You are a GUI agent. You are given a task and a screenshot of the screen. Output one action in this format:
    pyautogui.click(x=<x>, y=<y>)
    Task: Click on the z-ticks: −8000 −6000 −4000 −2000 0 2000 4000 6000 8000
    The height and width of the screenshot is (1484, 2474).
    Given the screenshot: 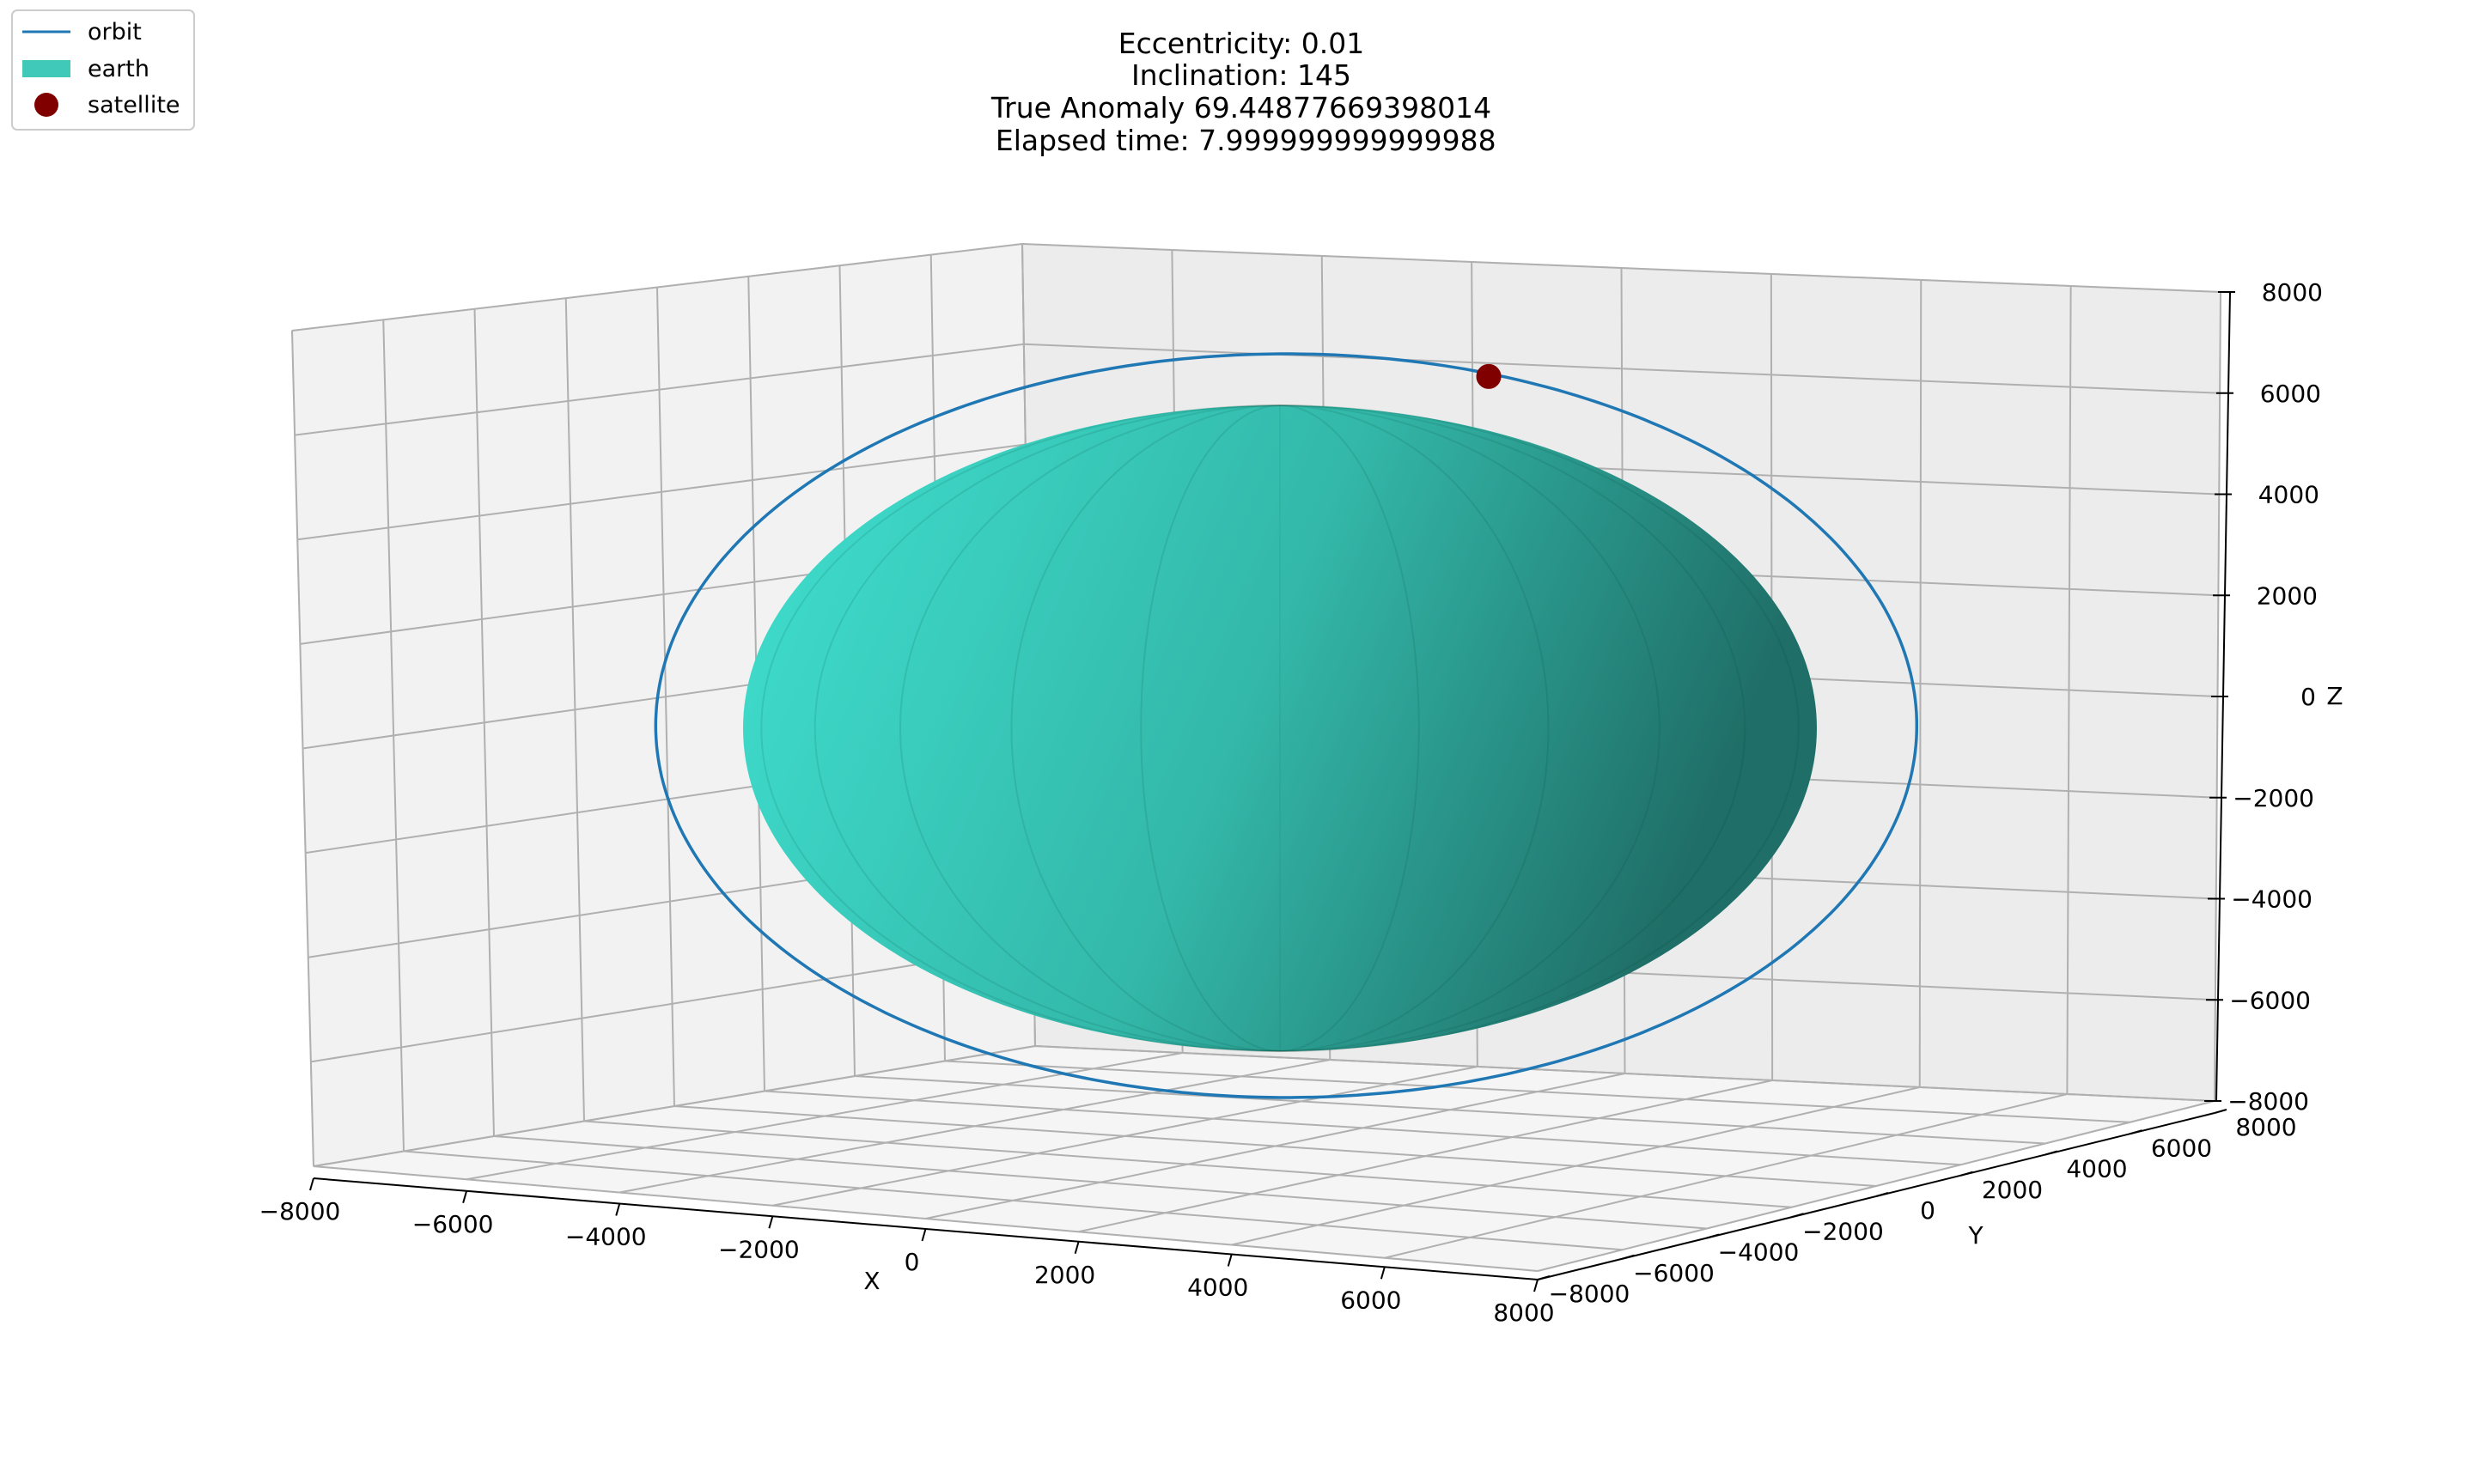 What is the action you would take?
    pyautogui.click(x=2263, y=697)
    